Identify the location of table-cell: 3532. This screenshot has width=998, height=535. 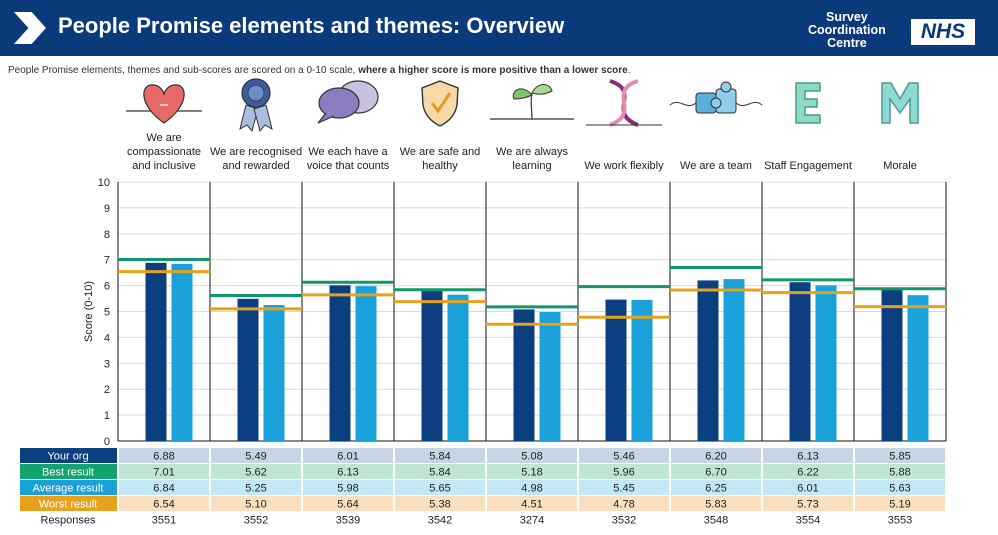
(624, 521).